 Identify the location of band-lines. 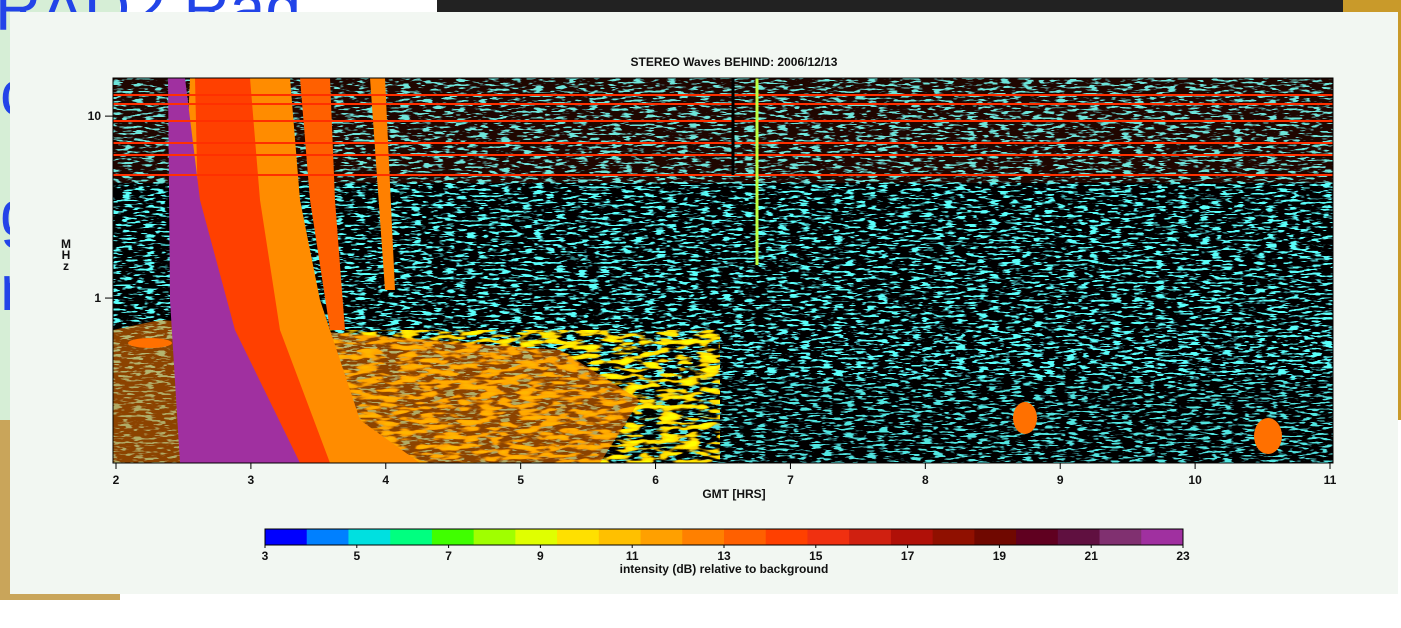
(723, 135).